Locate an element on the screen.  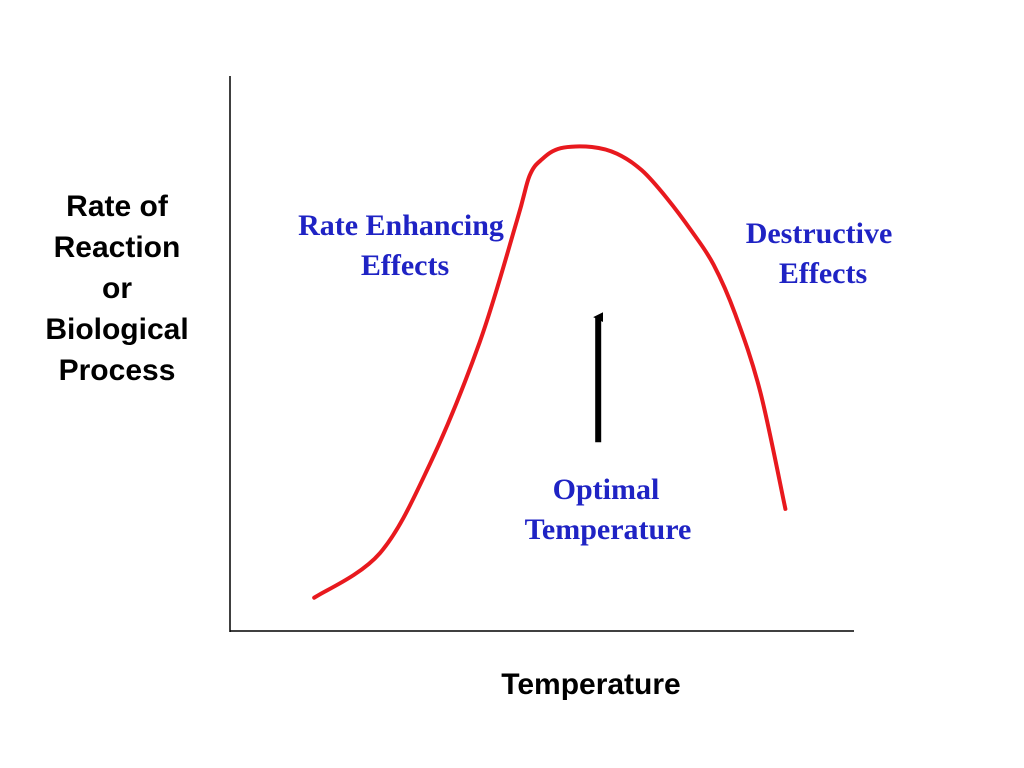
x-axis-label: Temperature is located at coordinates (591, 684).